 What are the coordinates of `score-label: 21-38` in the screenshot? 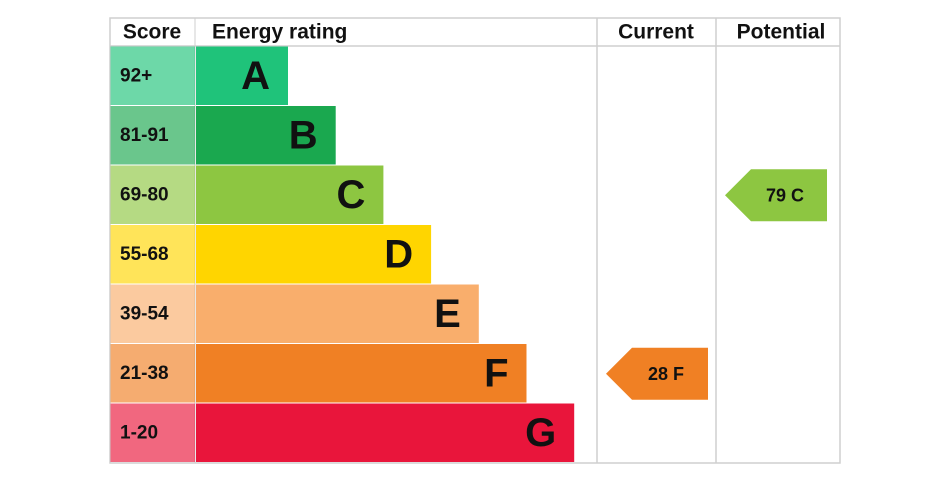 It's located at (144, 373).